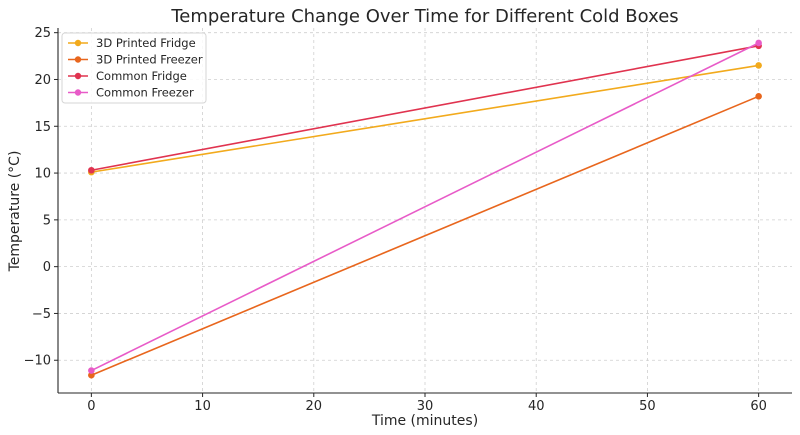 The height and width of the screenshot is (435, 800). What do you see at coordinates (47, 267) in the screenshot?
I see `y-tick-label: 0` at bounding box center [47, 267].